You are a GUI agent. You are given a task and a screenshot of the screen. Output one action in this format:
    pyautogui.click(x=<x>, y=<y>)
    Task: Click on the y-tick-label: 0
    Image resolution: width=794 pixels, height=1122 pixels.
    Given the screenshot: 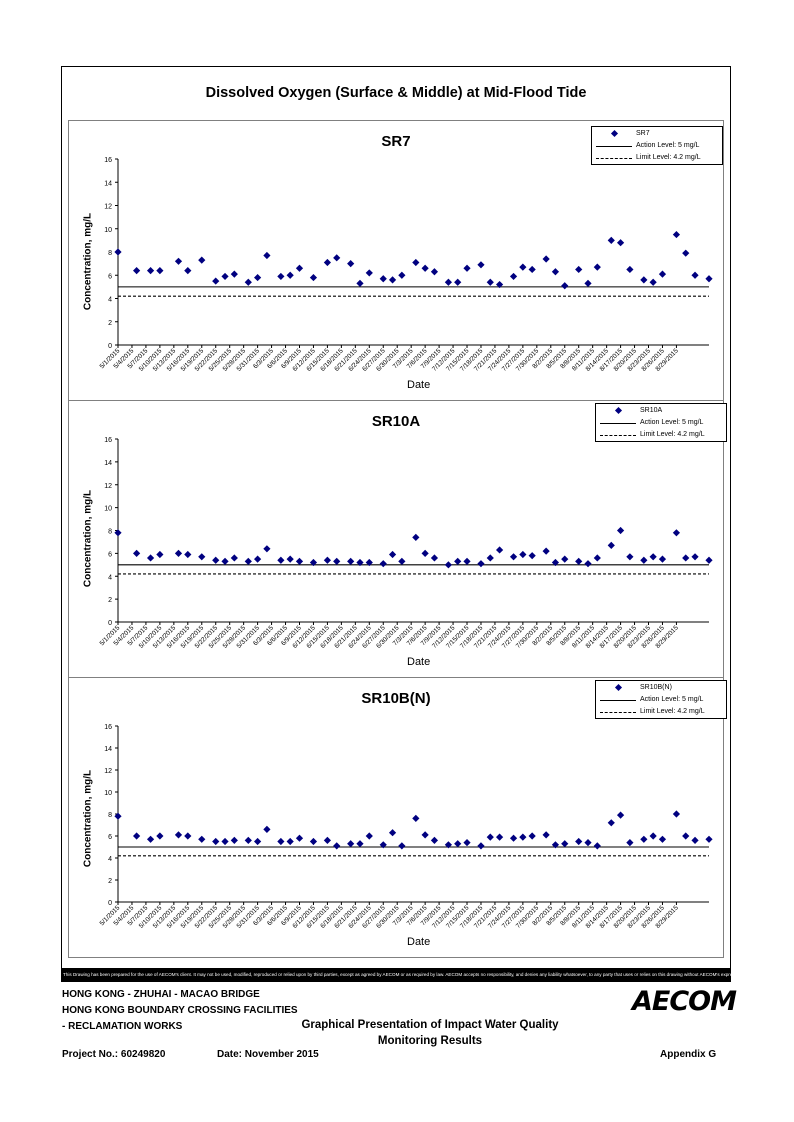 What is the action you would take?
    pyautogui.click(x=110, y=623)
    